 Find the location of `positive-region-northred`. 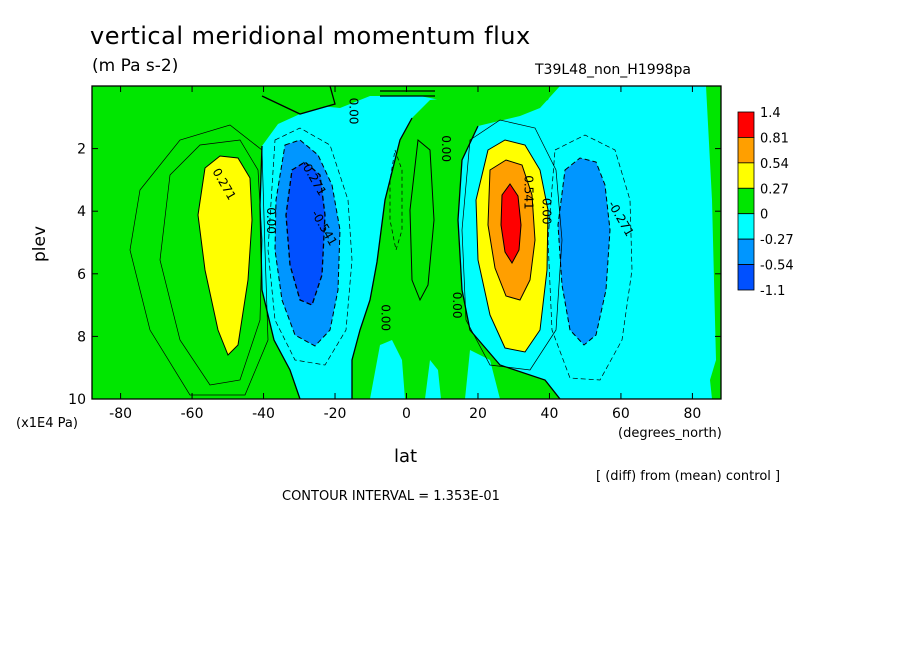

positive-region-northred is located at coordinates (511, 223).